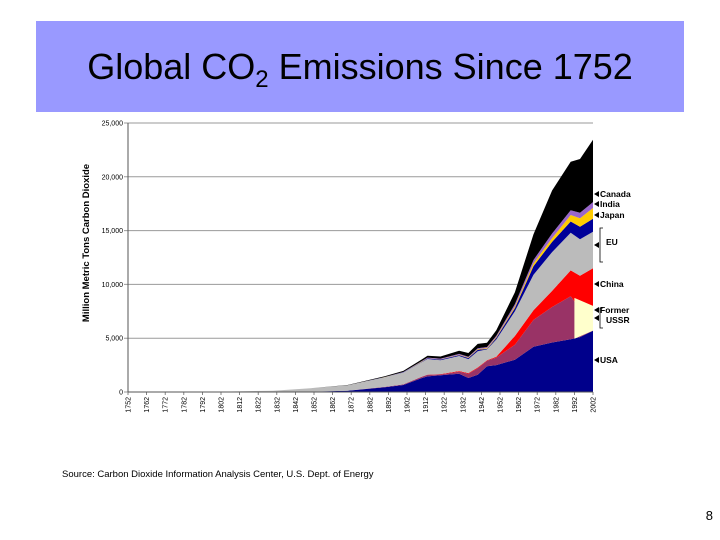  What do you see at coordinates (709, 515) in the screenshot?
I see `page-number: 8` at bounding box center [709, 515].